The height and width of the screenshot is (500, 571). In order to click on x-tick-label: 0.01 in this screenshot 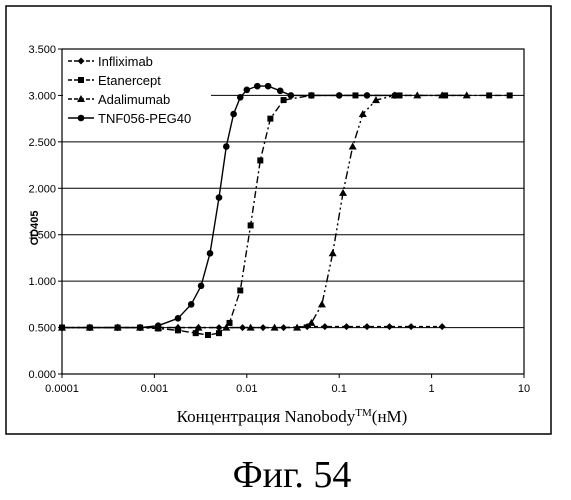, I will do `click(246, 389)`.